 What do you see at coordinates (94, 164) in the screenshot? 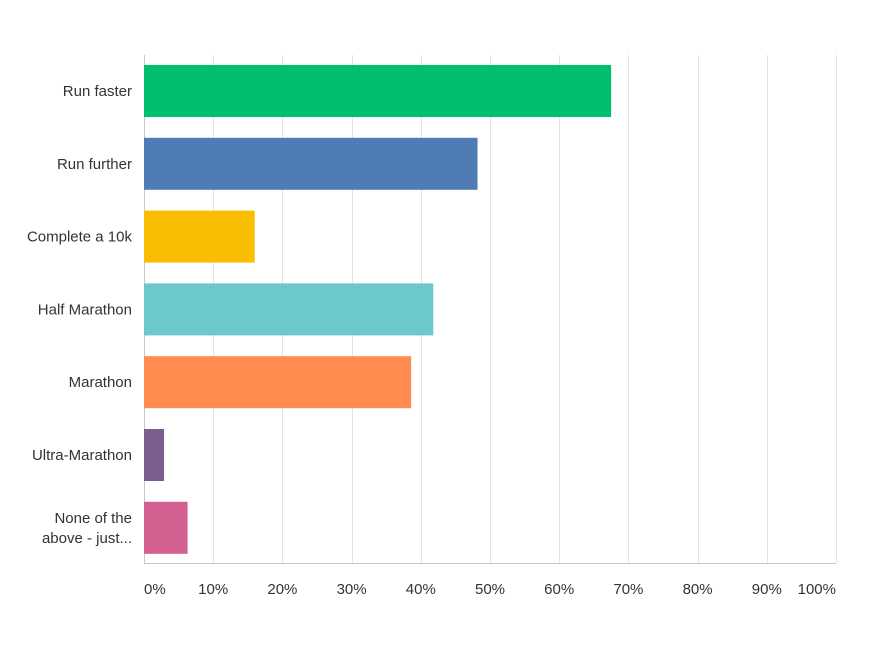
I see `category-label: Run further` at bounding box center [94, 164].